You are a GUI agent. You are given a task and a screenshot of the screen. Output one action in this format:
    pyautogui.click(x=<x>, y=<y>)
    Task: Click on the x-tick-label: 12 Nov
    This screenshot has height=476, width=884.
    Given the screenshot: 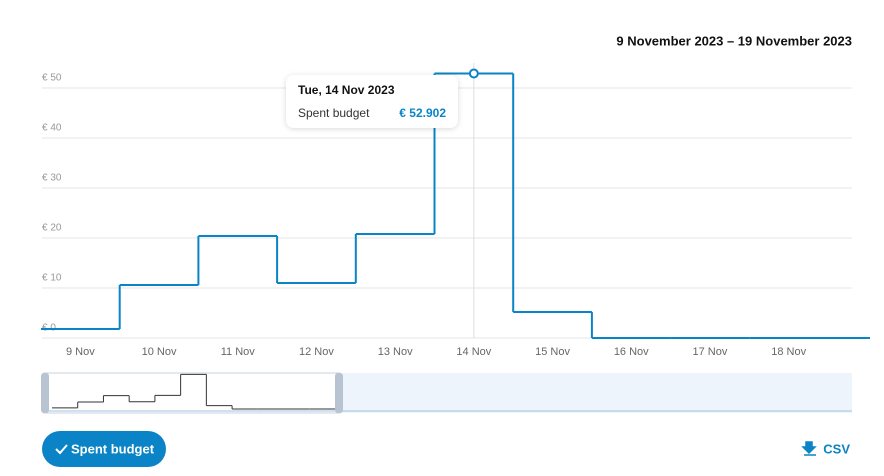 What is the action you would take?
    pyautogui.click(x=316, y=352)
    